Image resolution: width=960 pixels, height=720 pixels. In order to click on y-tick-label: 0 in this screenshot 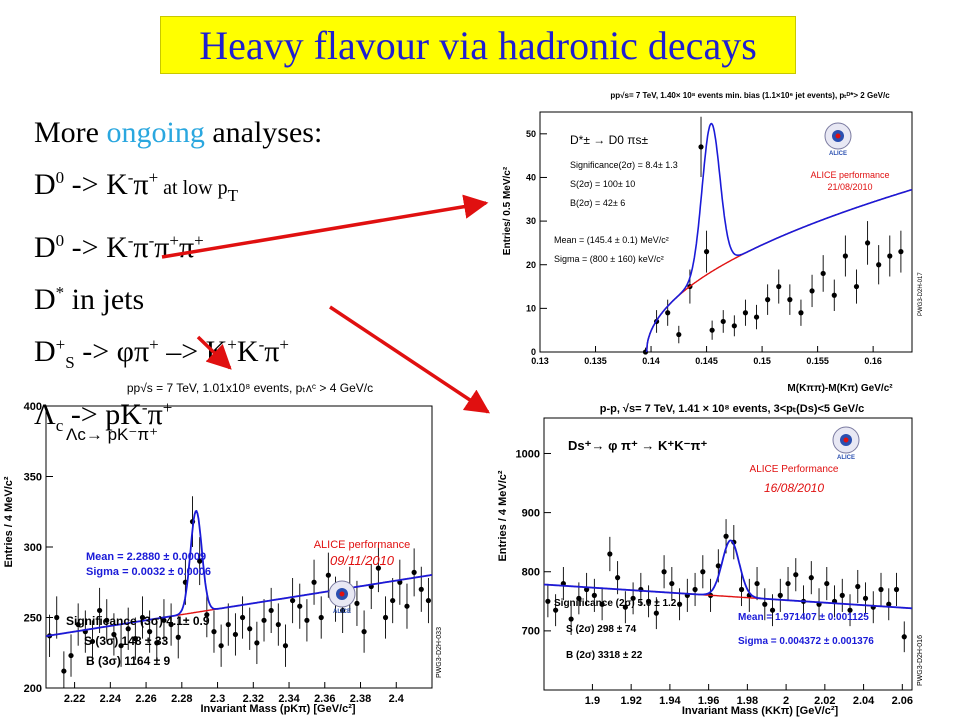, I will do `click(533, 352)`.